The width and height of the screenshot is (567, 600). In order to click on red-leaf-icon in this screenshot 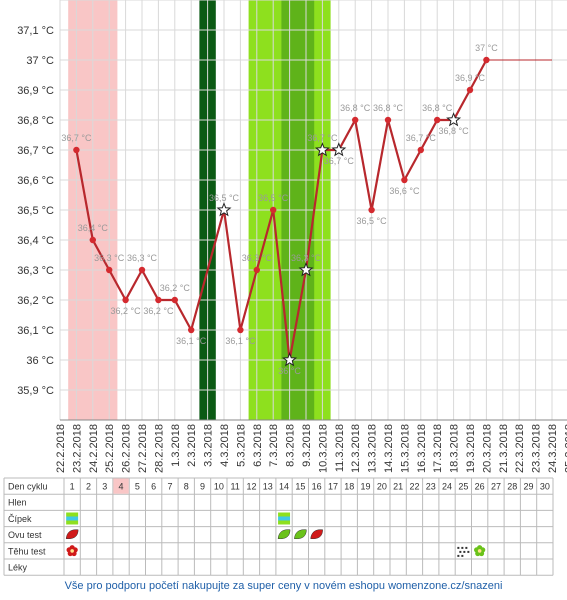, I will do `click(316, 534)`.